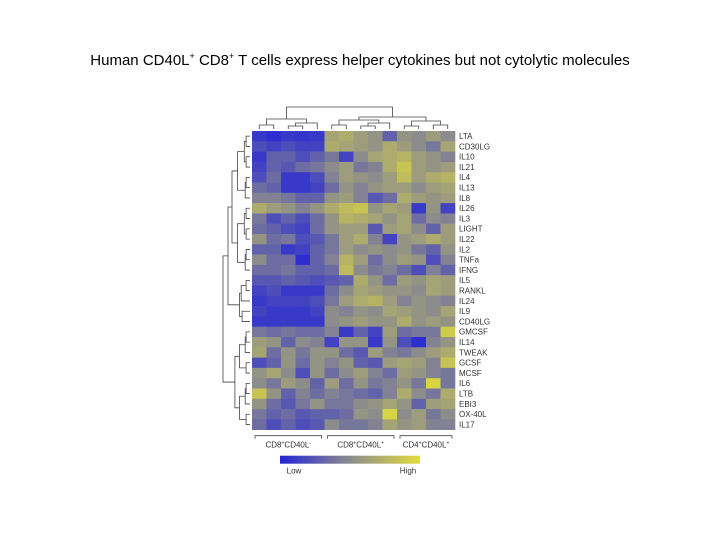  Describe the element at coordinates (465, 311) in the screenshot. I see `row-label: IL9` at that location.